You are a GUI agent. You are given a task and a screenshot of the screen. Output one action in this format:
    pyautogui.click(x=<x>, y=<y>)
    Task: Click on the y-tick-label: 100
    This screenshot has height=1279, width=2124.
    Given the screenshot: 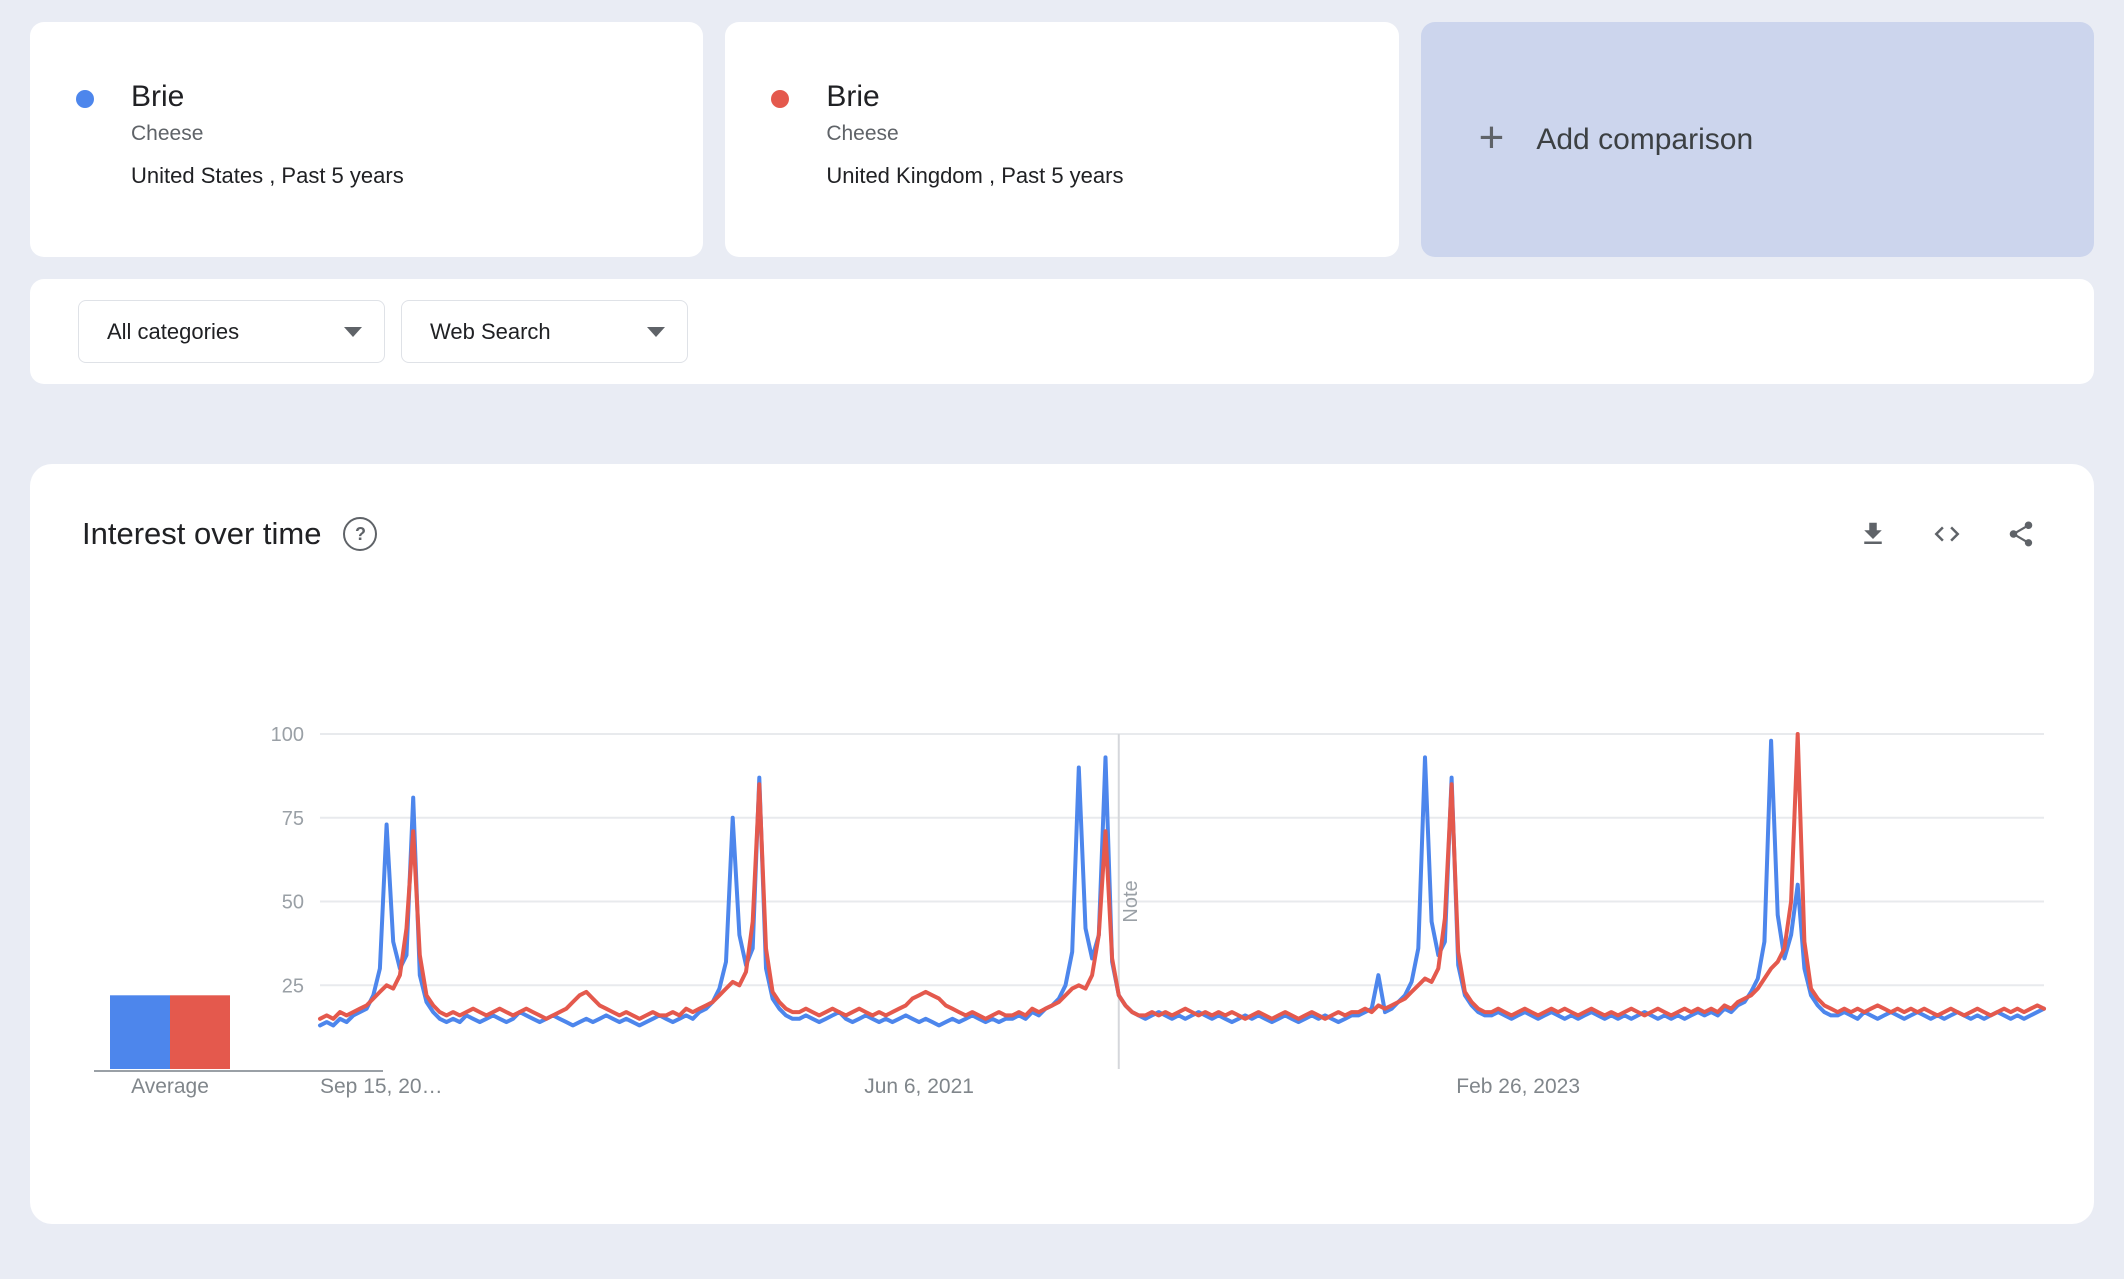 What is the action you would take?
    pyautogui.click(x=287, y=735)
    